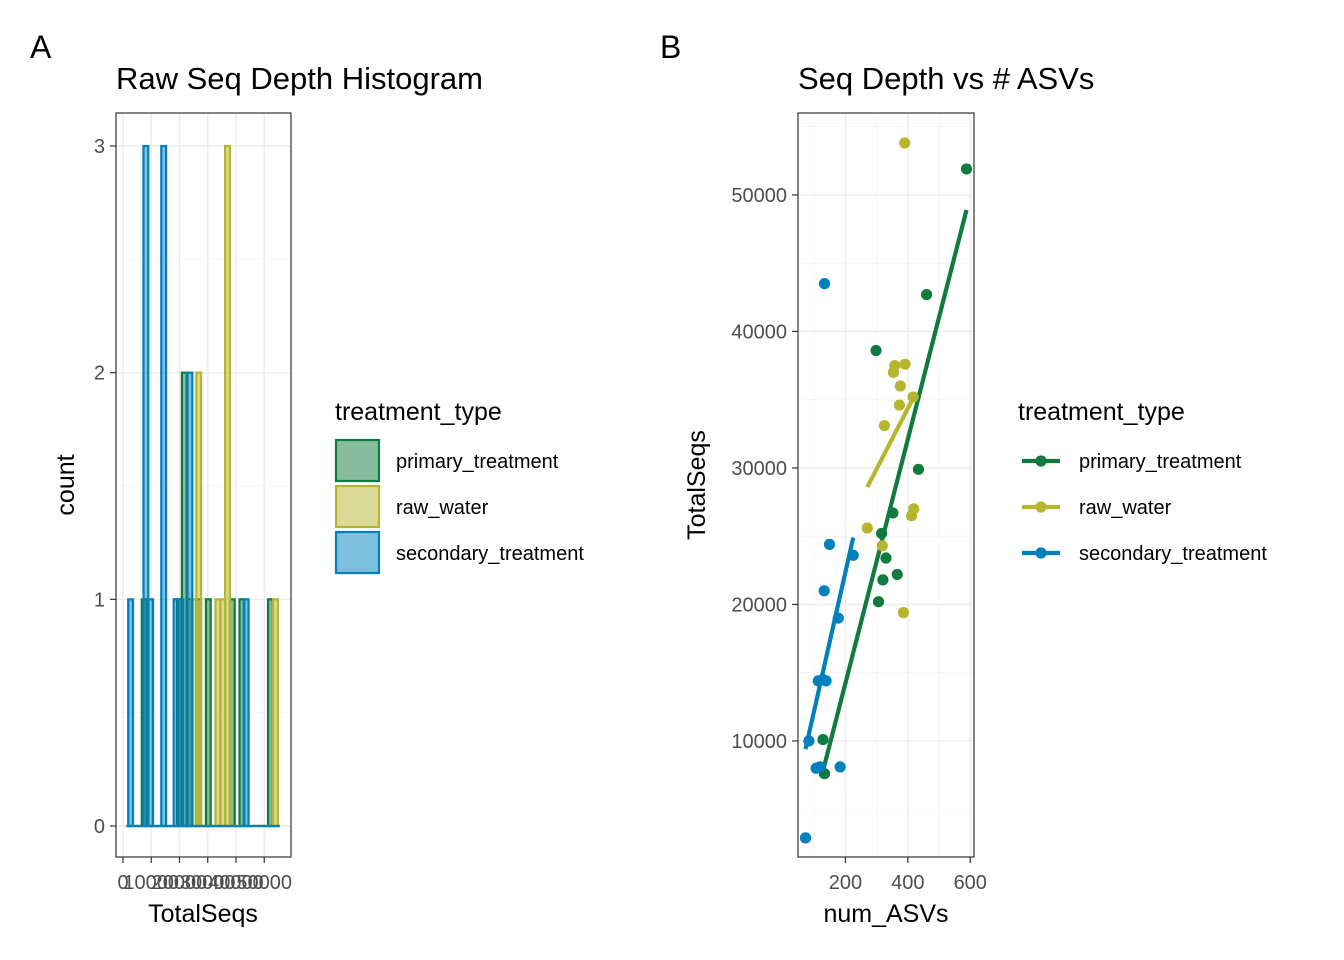 This screenshot has width=1344, height=960. What do you see at coordinates (299, 78) in the screenshot?
I see `histogram-title: Raw Seq Depth Histogram` at bounding box center [299, 78].